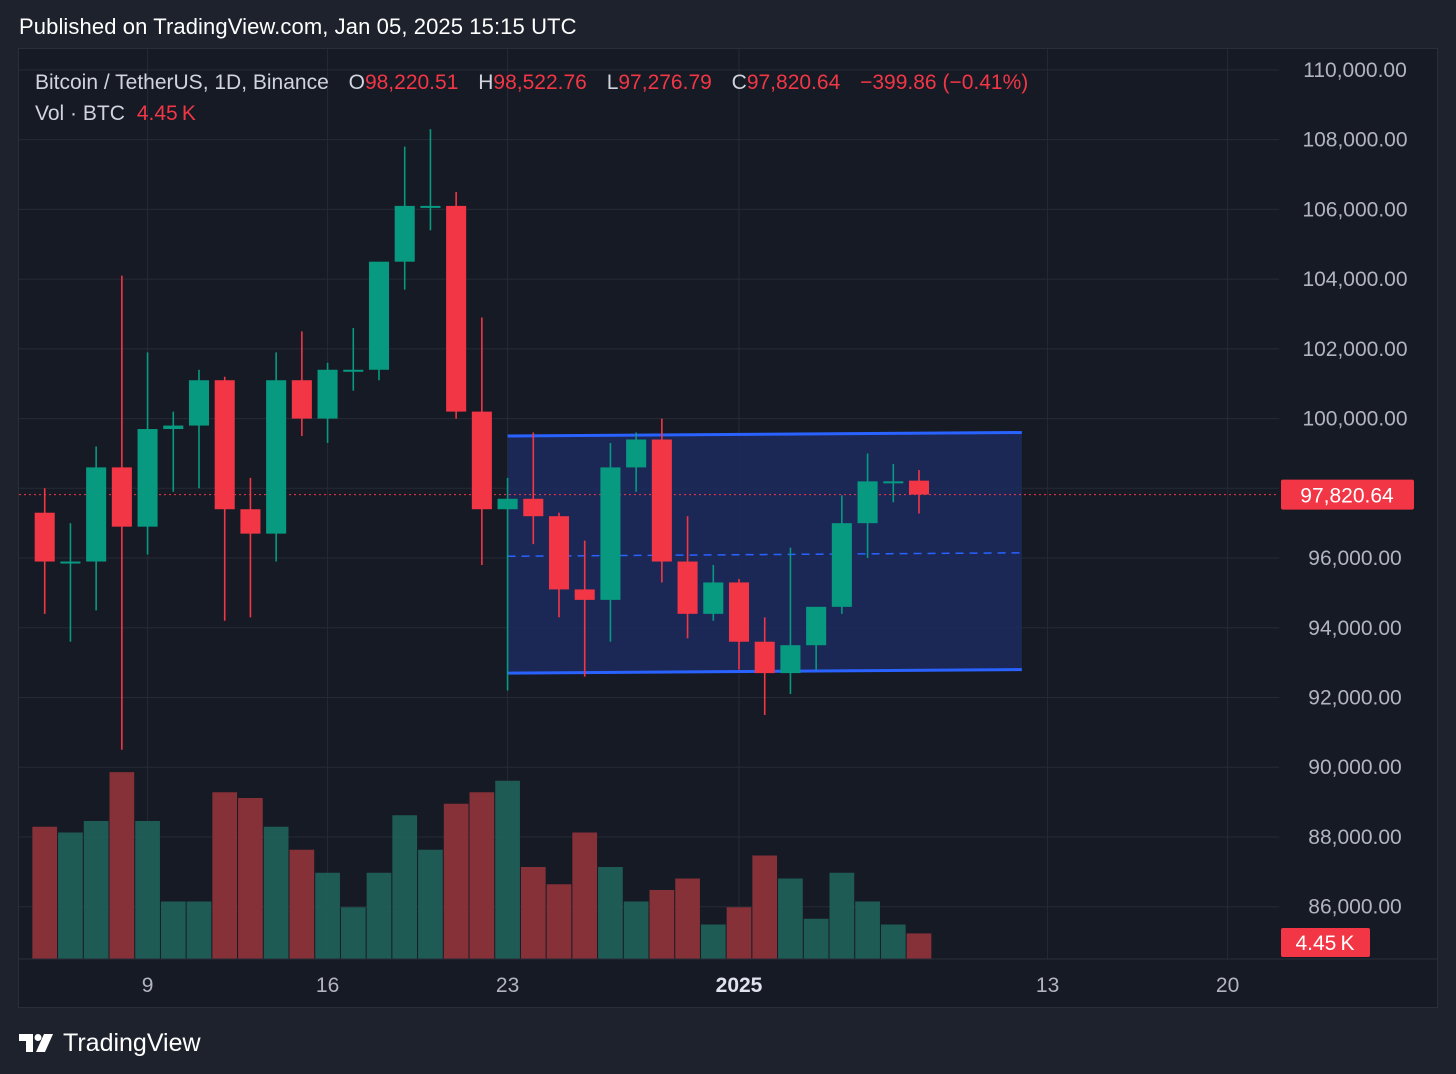 The width and height of the screenshot is (1456, 1074). What do you see at coordinates (110, 1043) in the screenshot?
I see `tradingview-brand: TradingView` at bounding box center [110, 1043].